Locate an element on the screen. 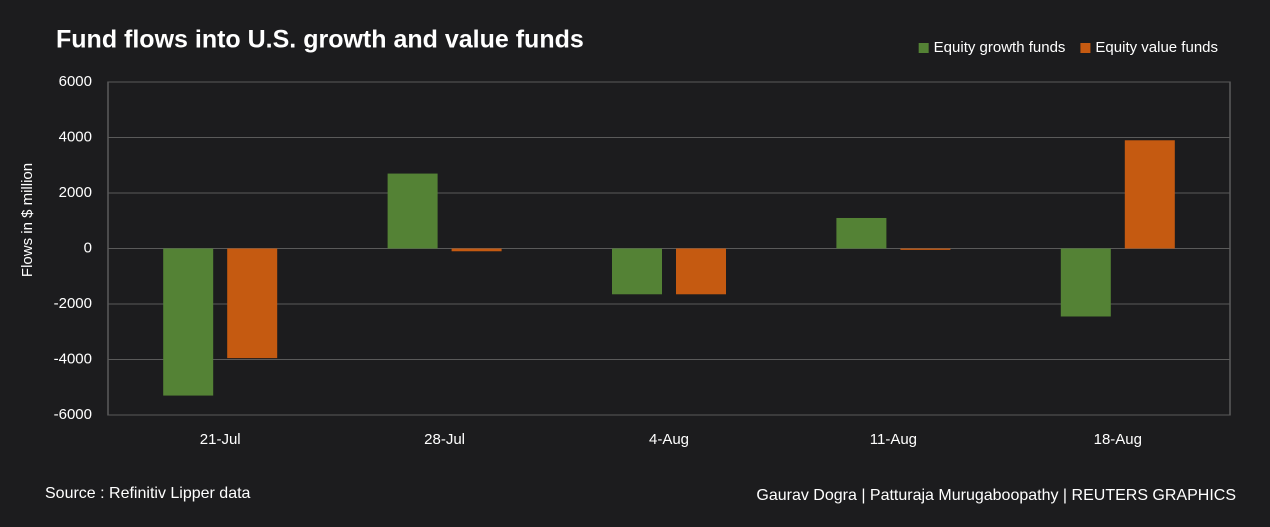 The height and width of the screenshot is (527, 1270). x-tick-label: 21-Jul is located at coordinates (220, 439).